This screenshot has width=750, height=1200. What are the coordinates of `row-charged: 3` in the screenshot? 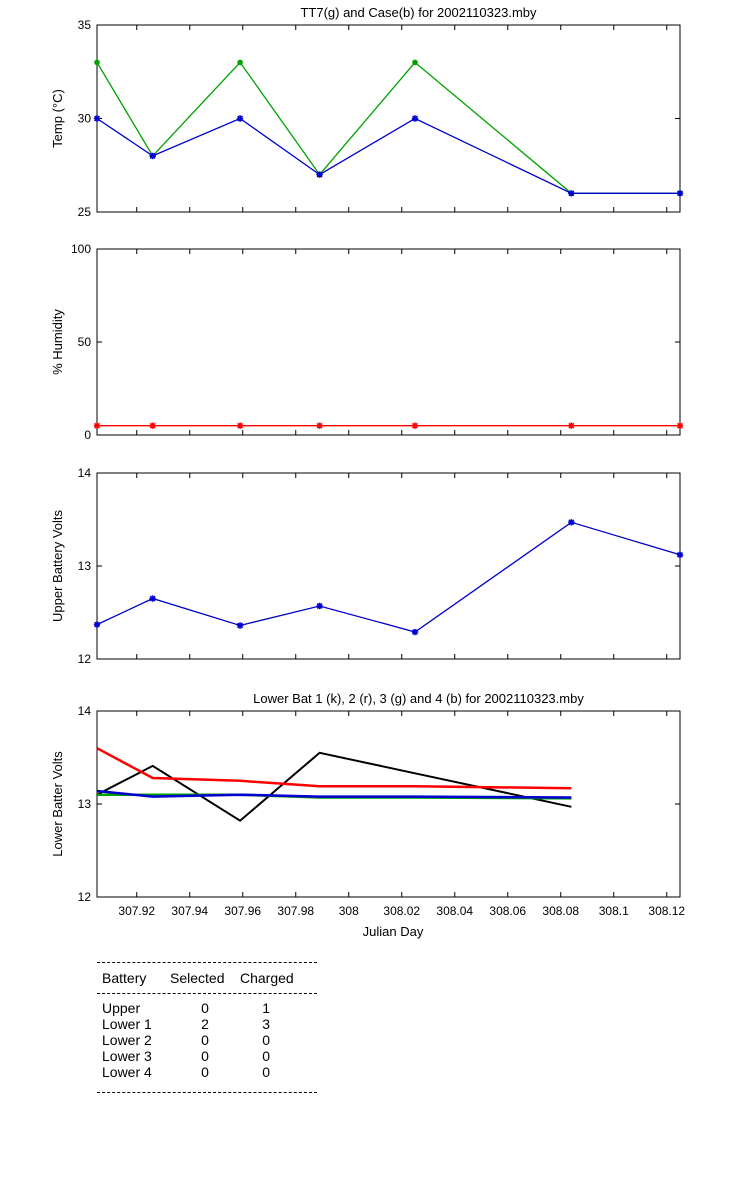 It's located at (266, 1024).